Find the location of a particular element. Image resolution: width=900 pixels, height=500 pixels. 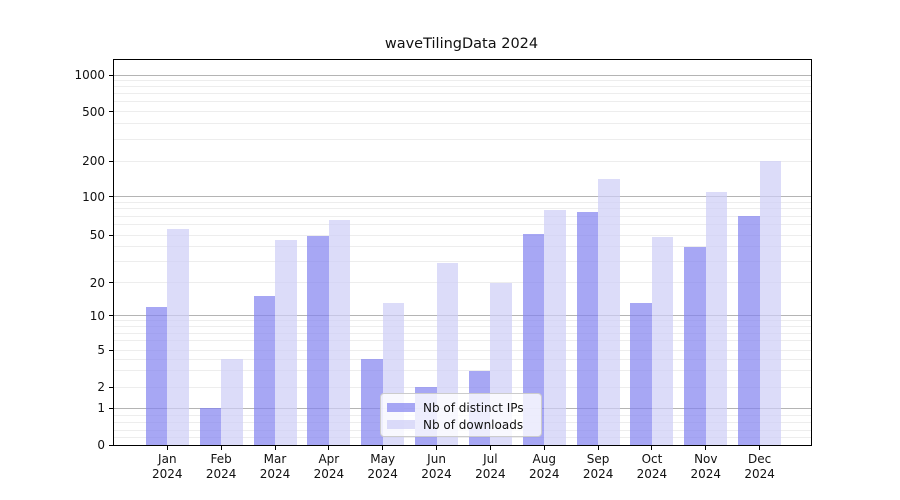

y-tick-label-2: 2 is located at coordinates (101, 387).